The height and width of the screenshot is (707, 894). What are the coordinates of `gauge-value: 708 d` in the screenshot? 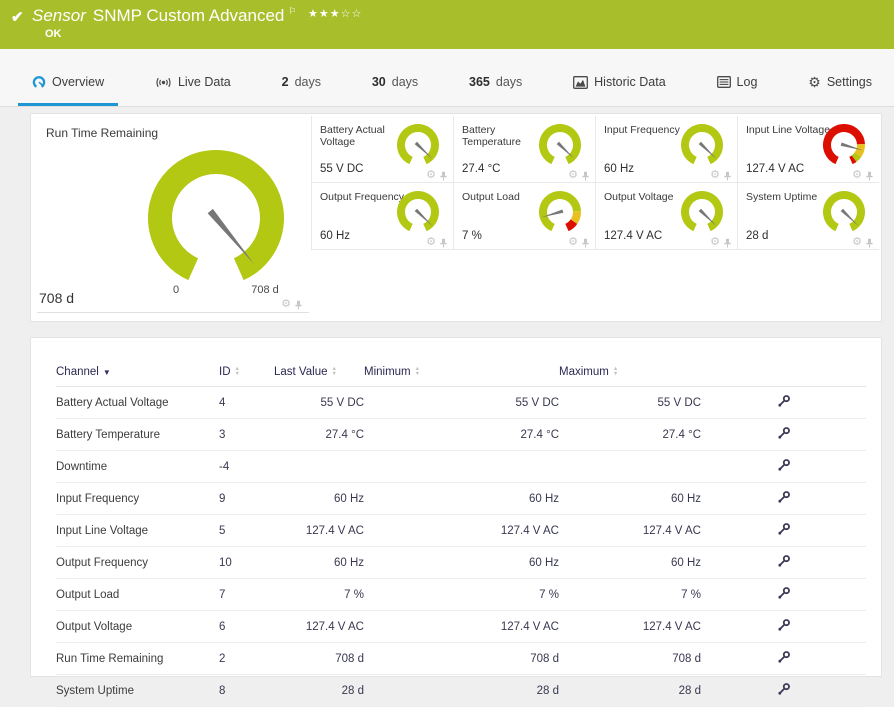 It's located at (57, 298).